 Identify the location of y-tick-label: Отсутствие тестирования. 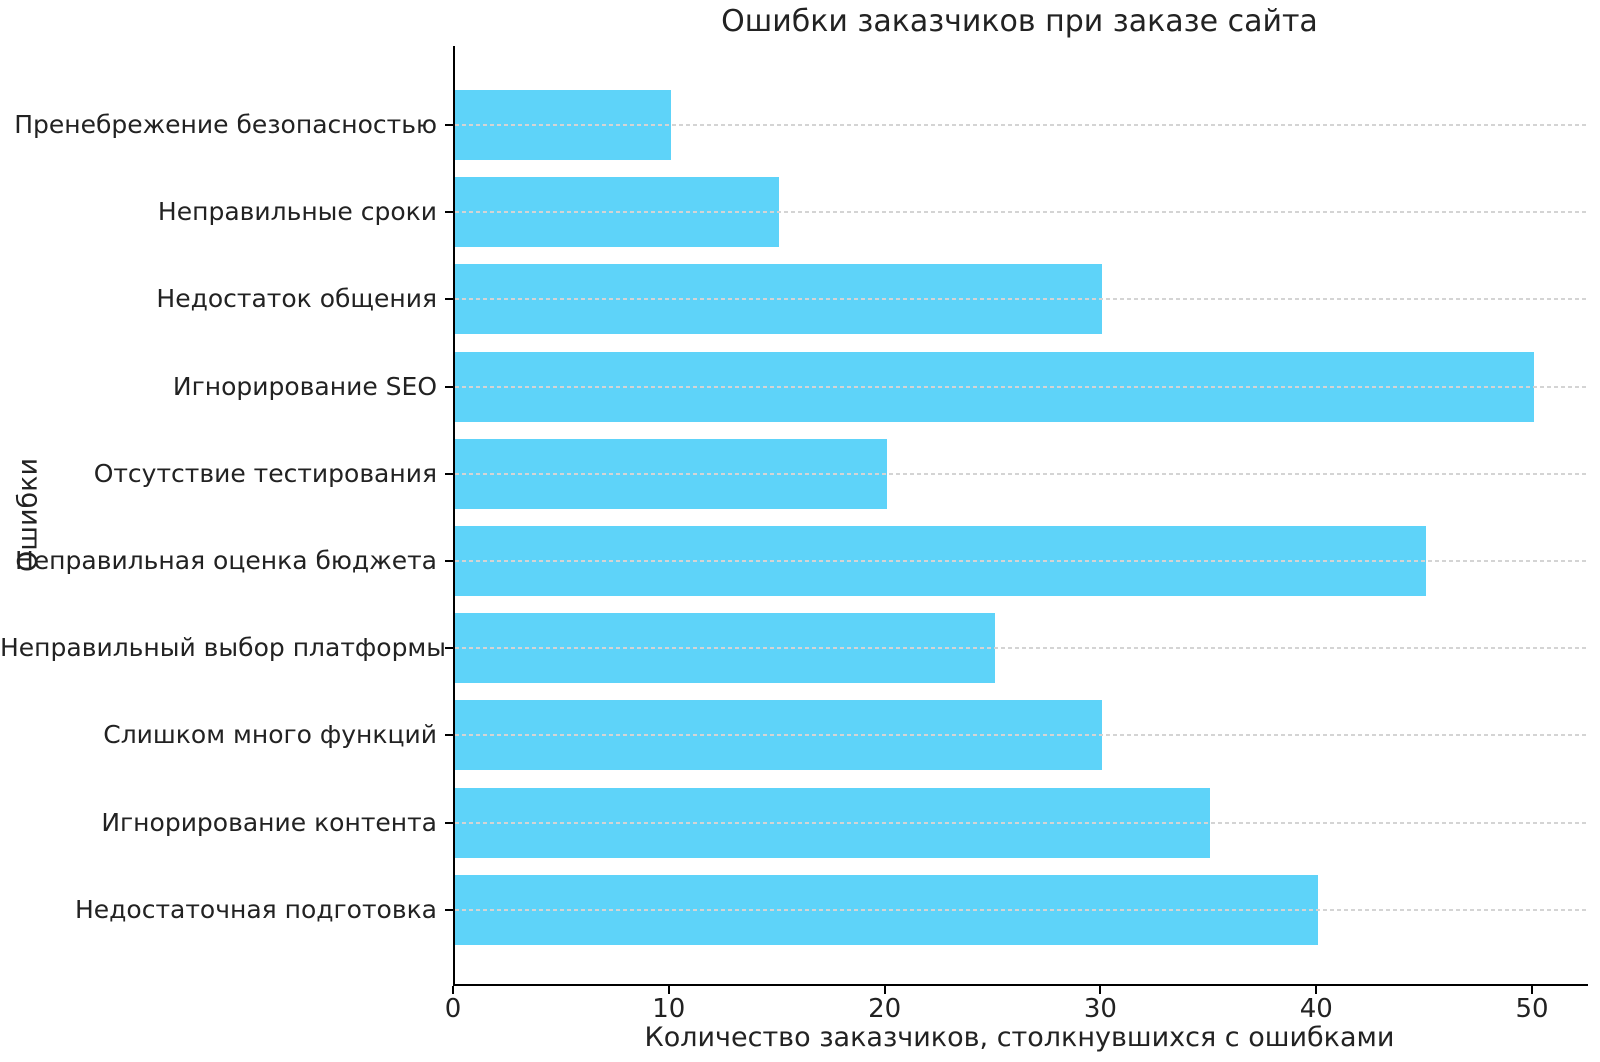
(265, 473).